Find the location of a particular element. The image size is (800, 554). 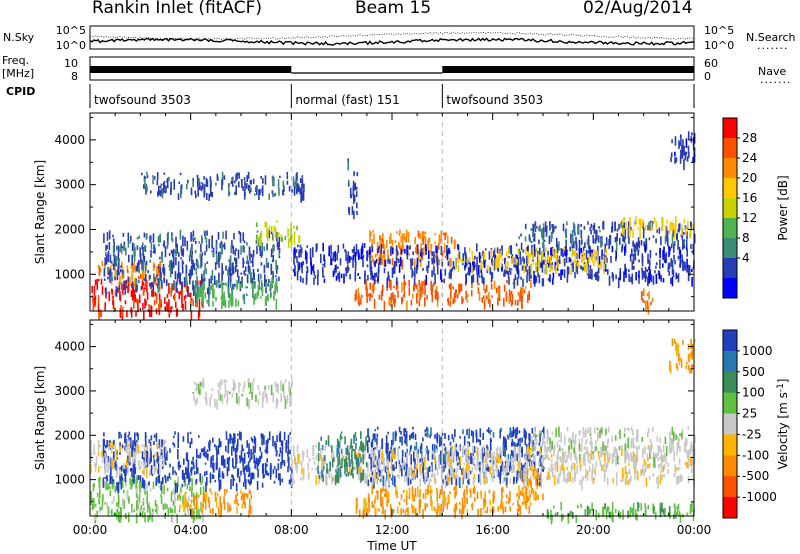

noise-frame is located at coordinates (392, 37).